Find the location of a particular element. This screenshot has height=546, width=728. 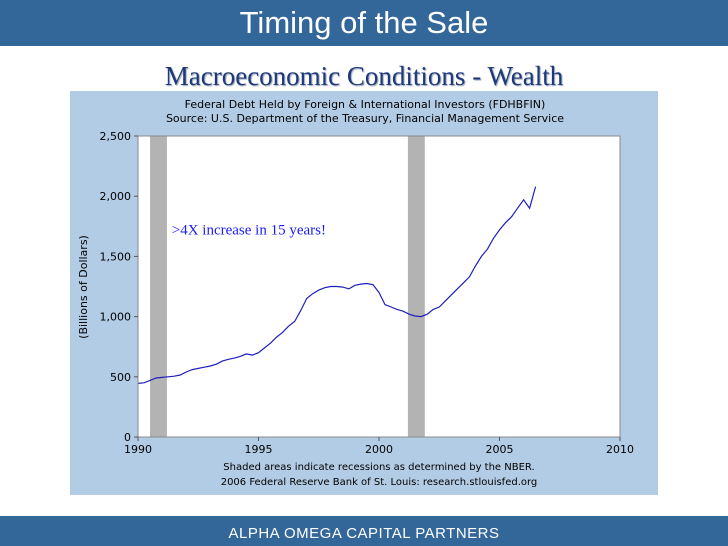

slide-subtitle: Macroeconomic Conditions - Wealth is located at coordinates (364, 76).